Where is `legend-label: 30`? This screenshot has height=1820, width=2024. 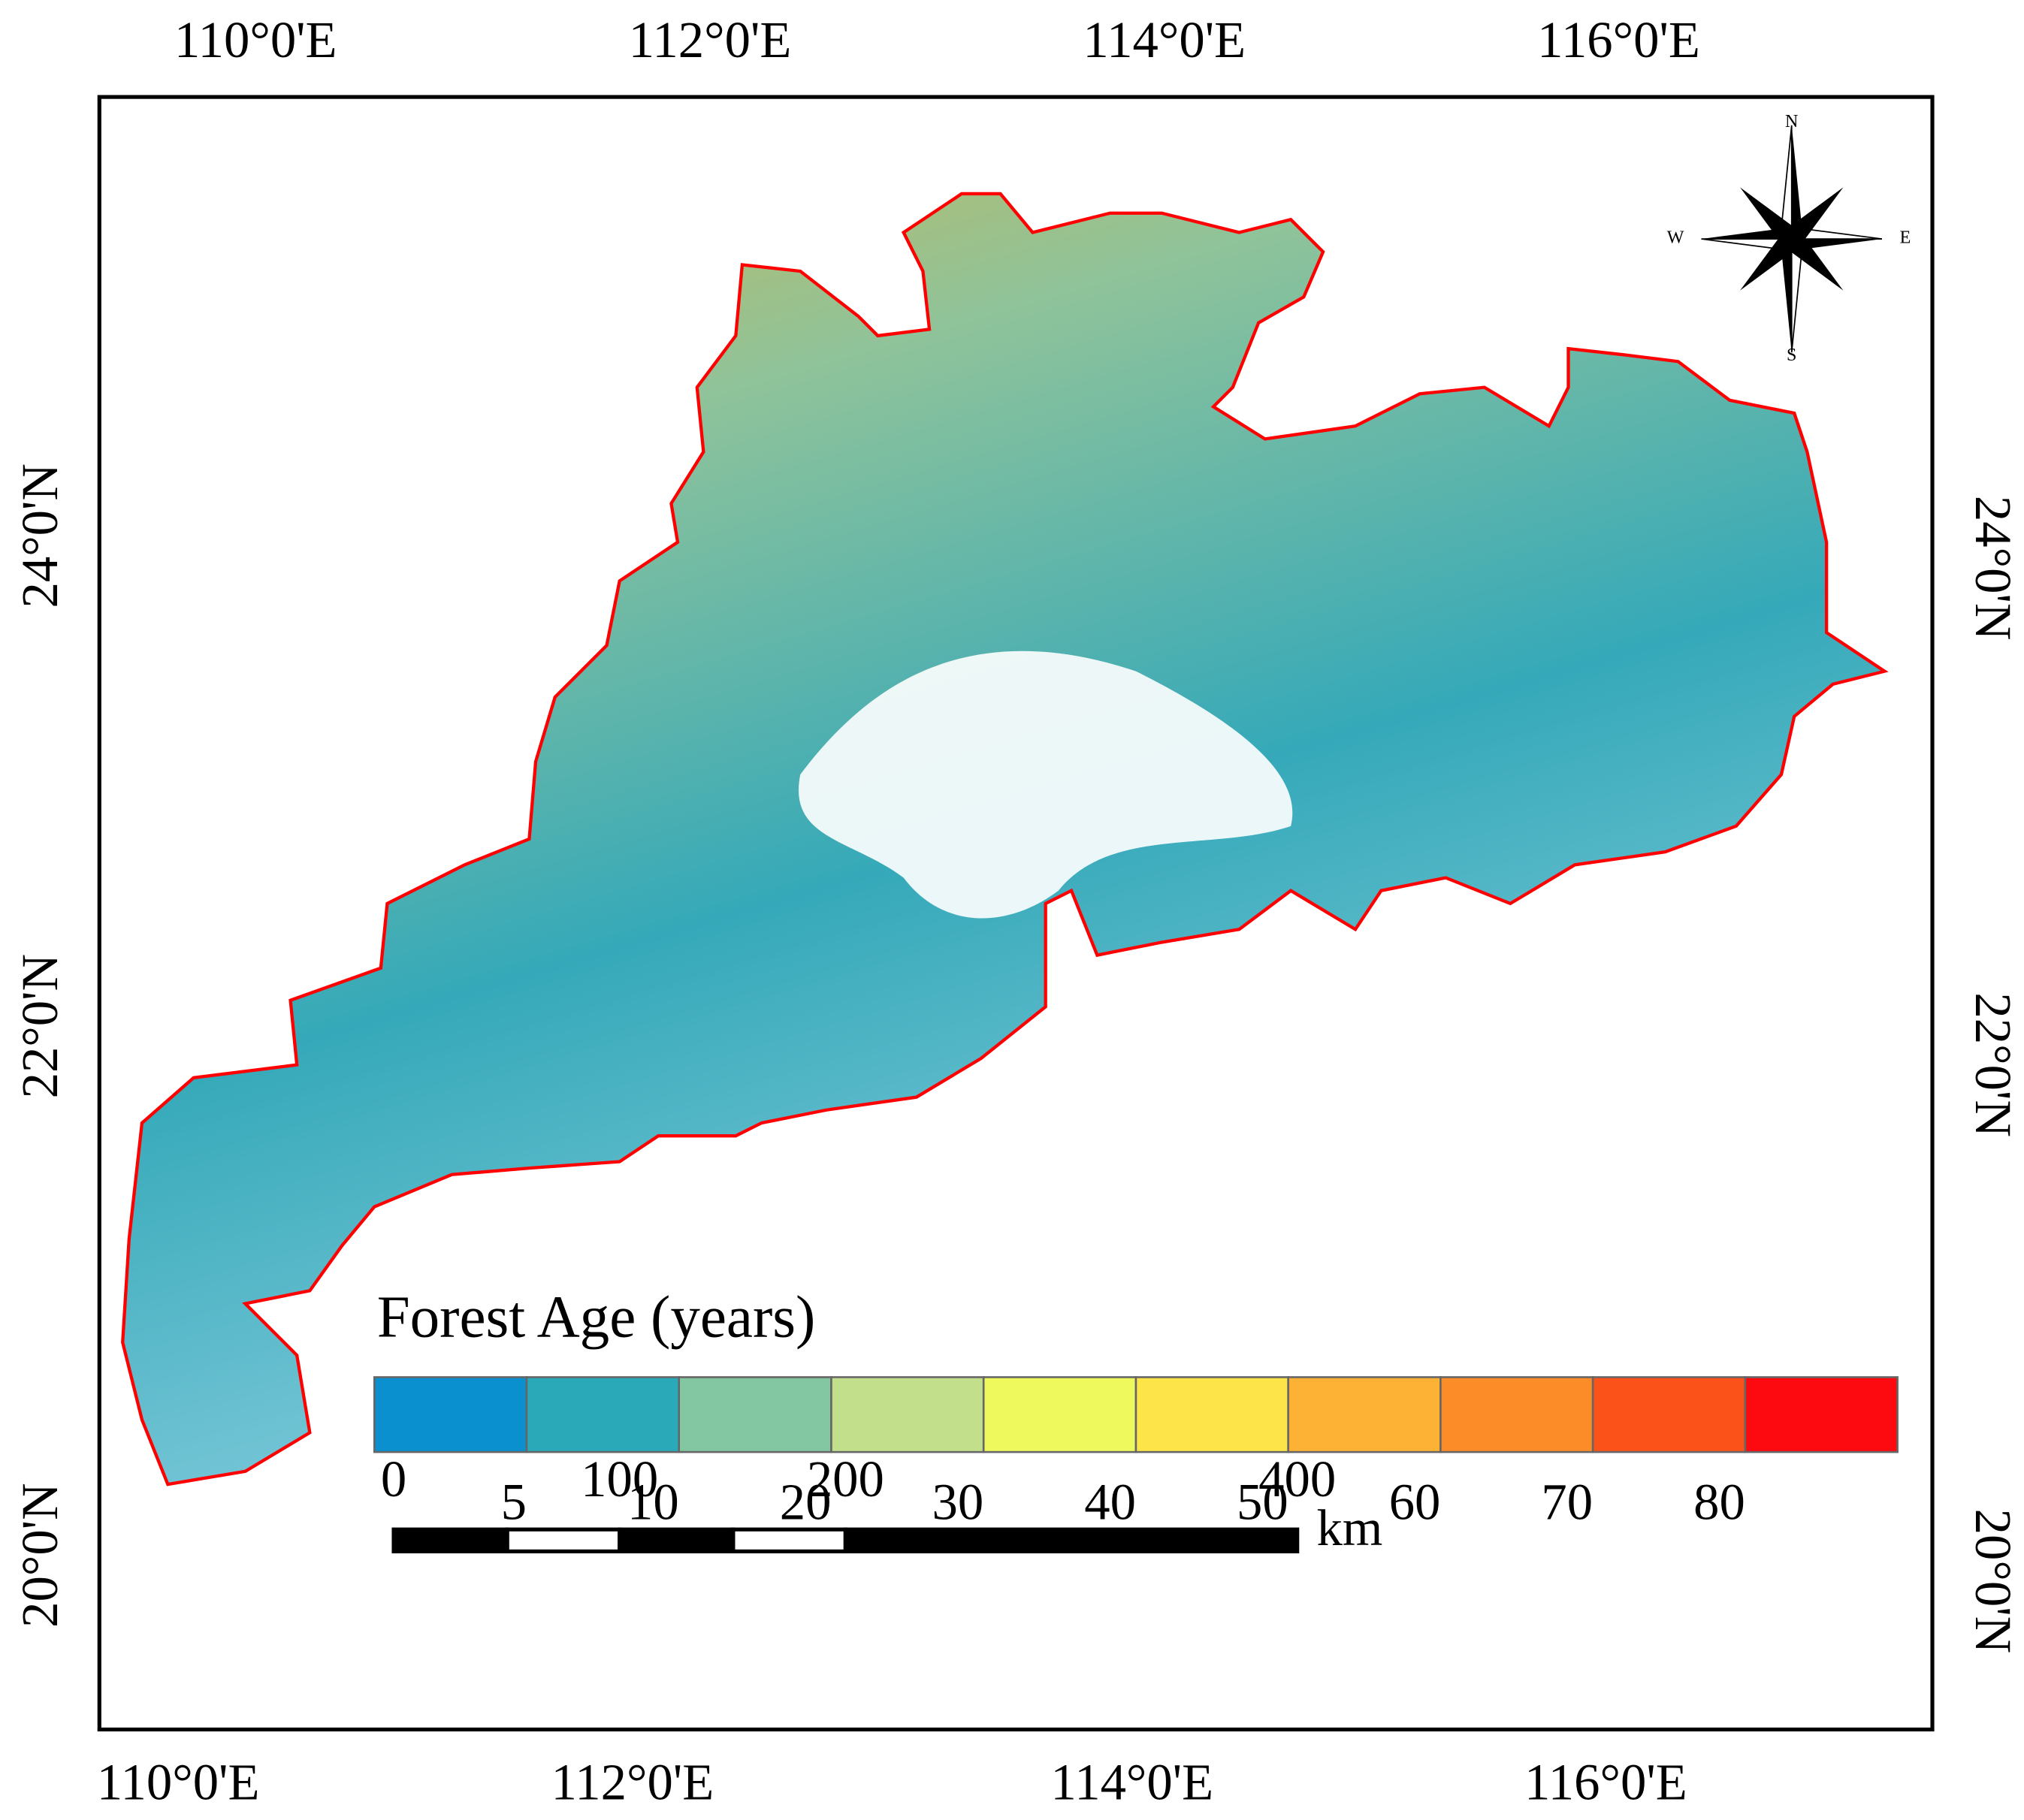 legend-label: 30 is located at coordinates (958, 1502).